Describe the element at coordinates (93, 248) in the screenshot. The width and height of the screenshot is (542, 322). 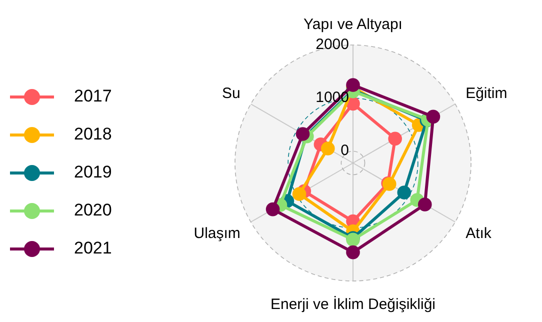
I see `legend-label: 2021` at that location.